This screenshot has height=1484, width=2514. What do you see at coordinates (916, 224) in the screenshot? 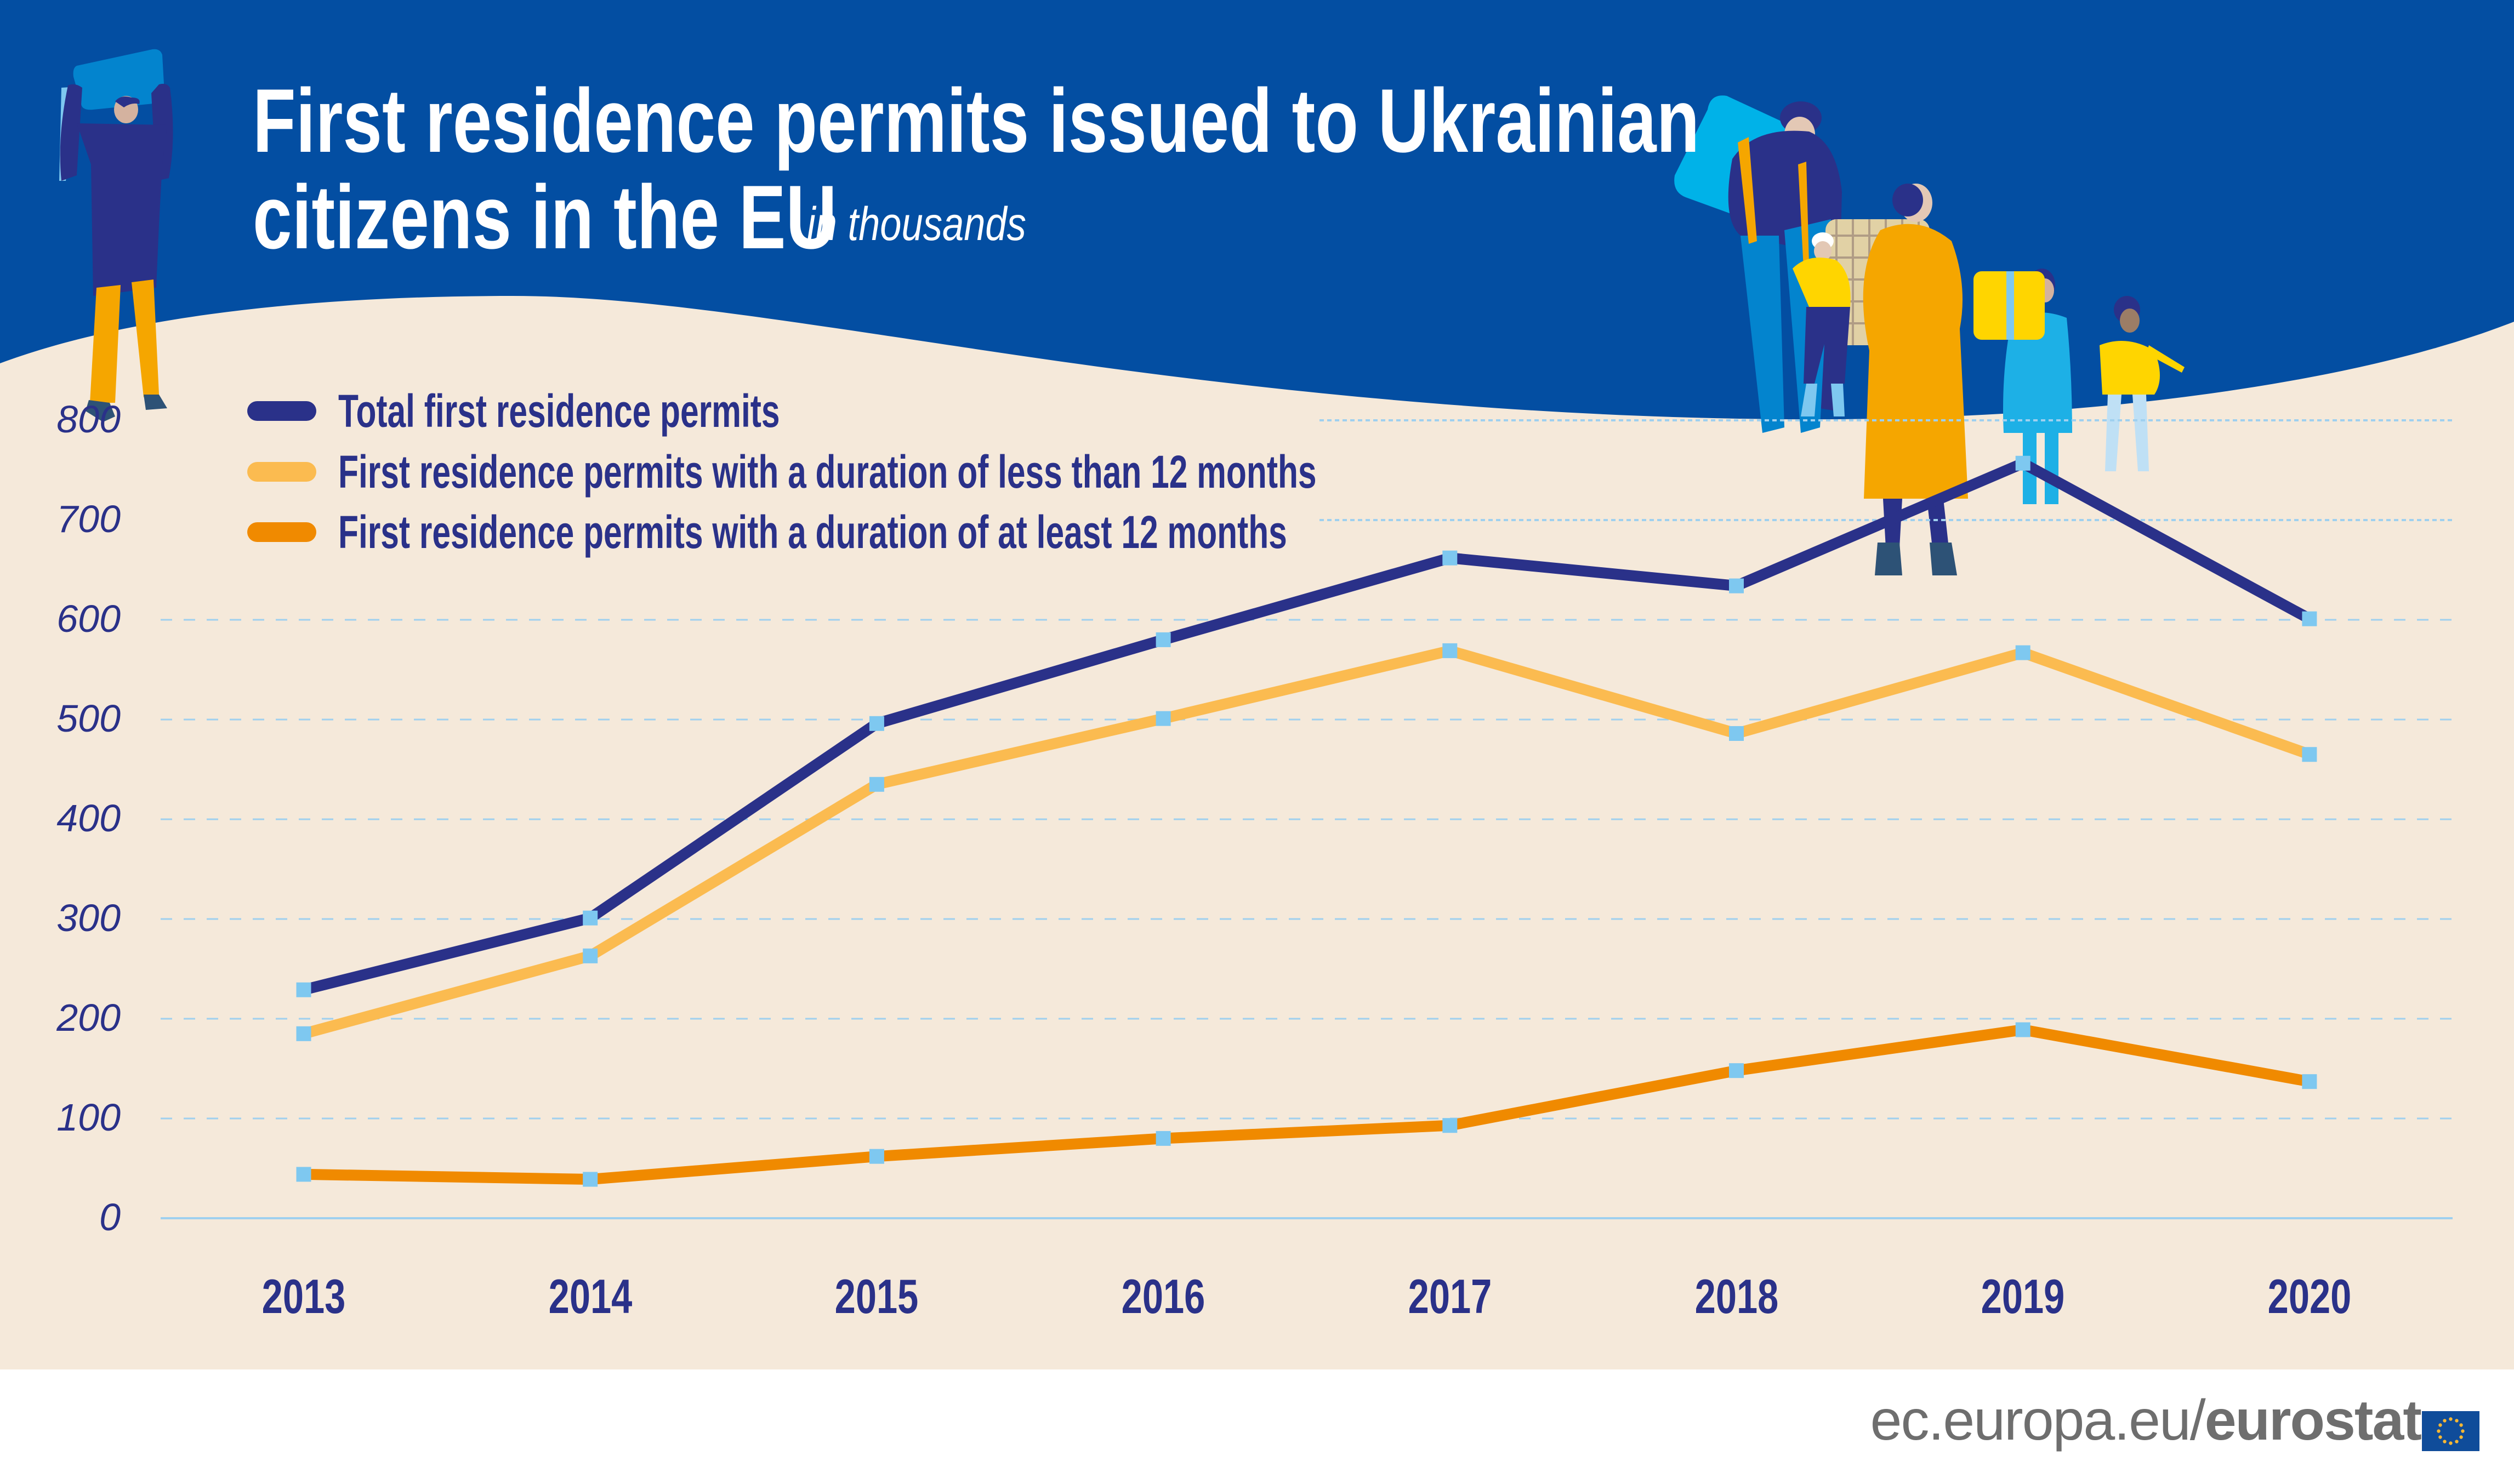
I see `chart-subtitle: in thousands` at bounding box center [916, 224].